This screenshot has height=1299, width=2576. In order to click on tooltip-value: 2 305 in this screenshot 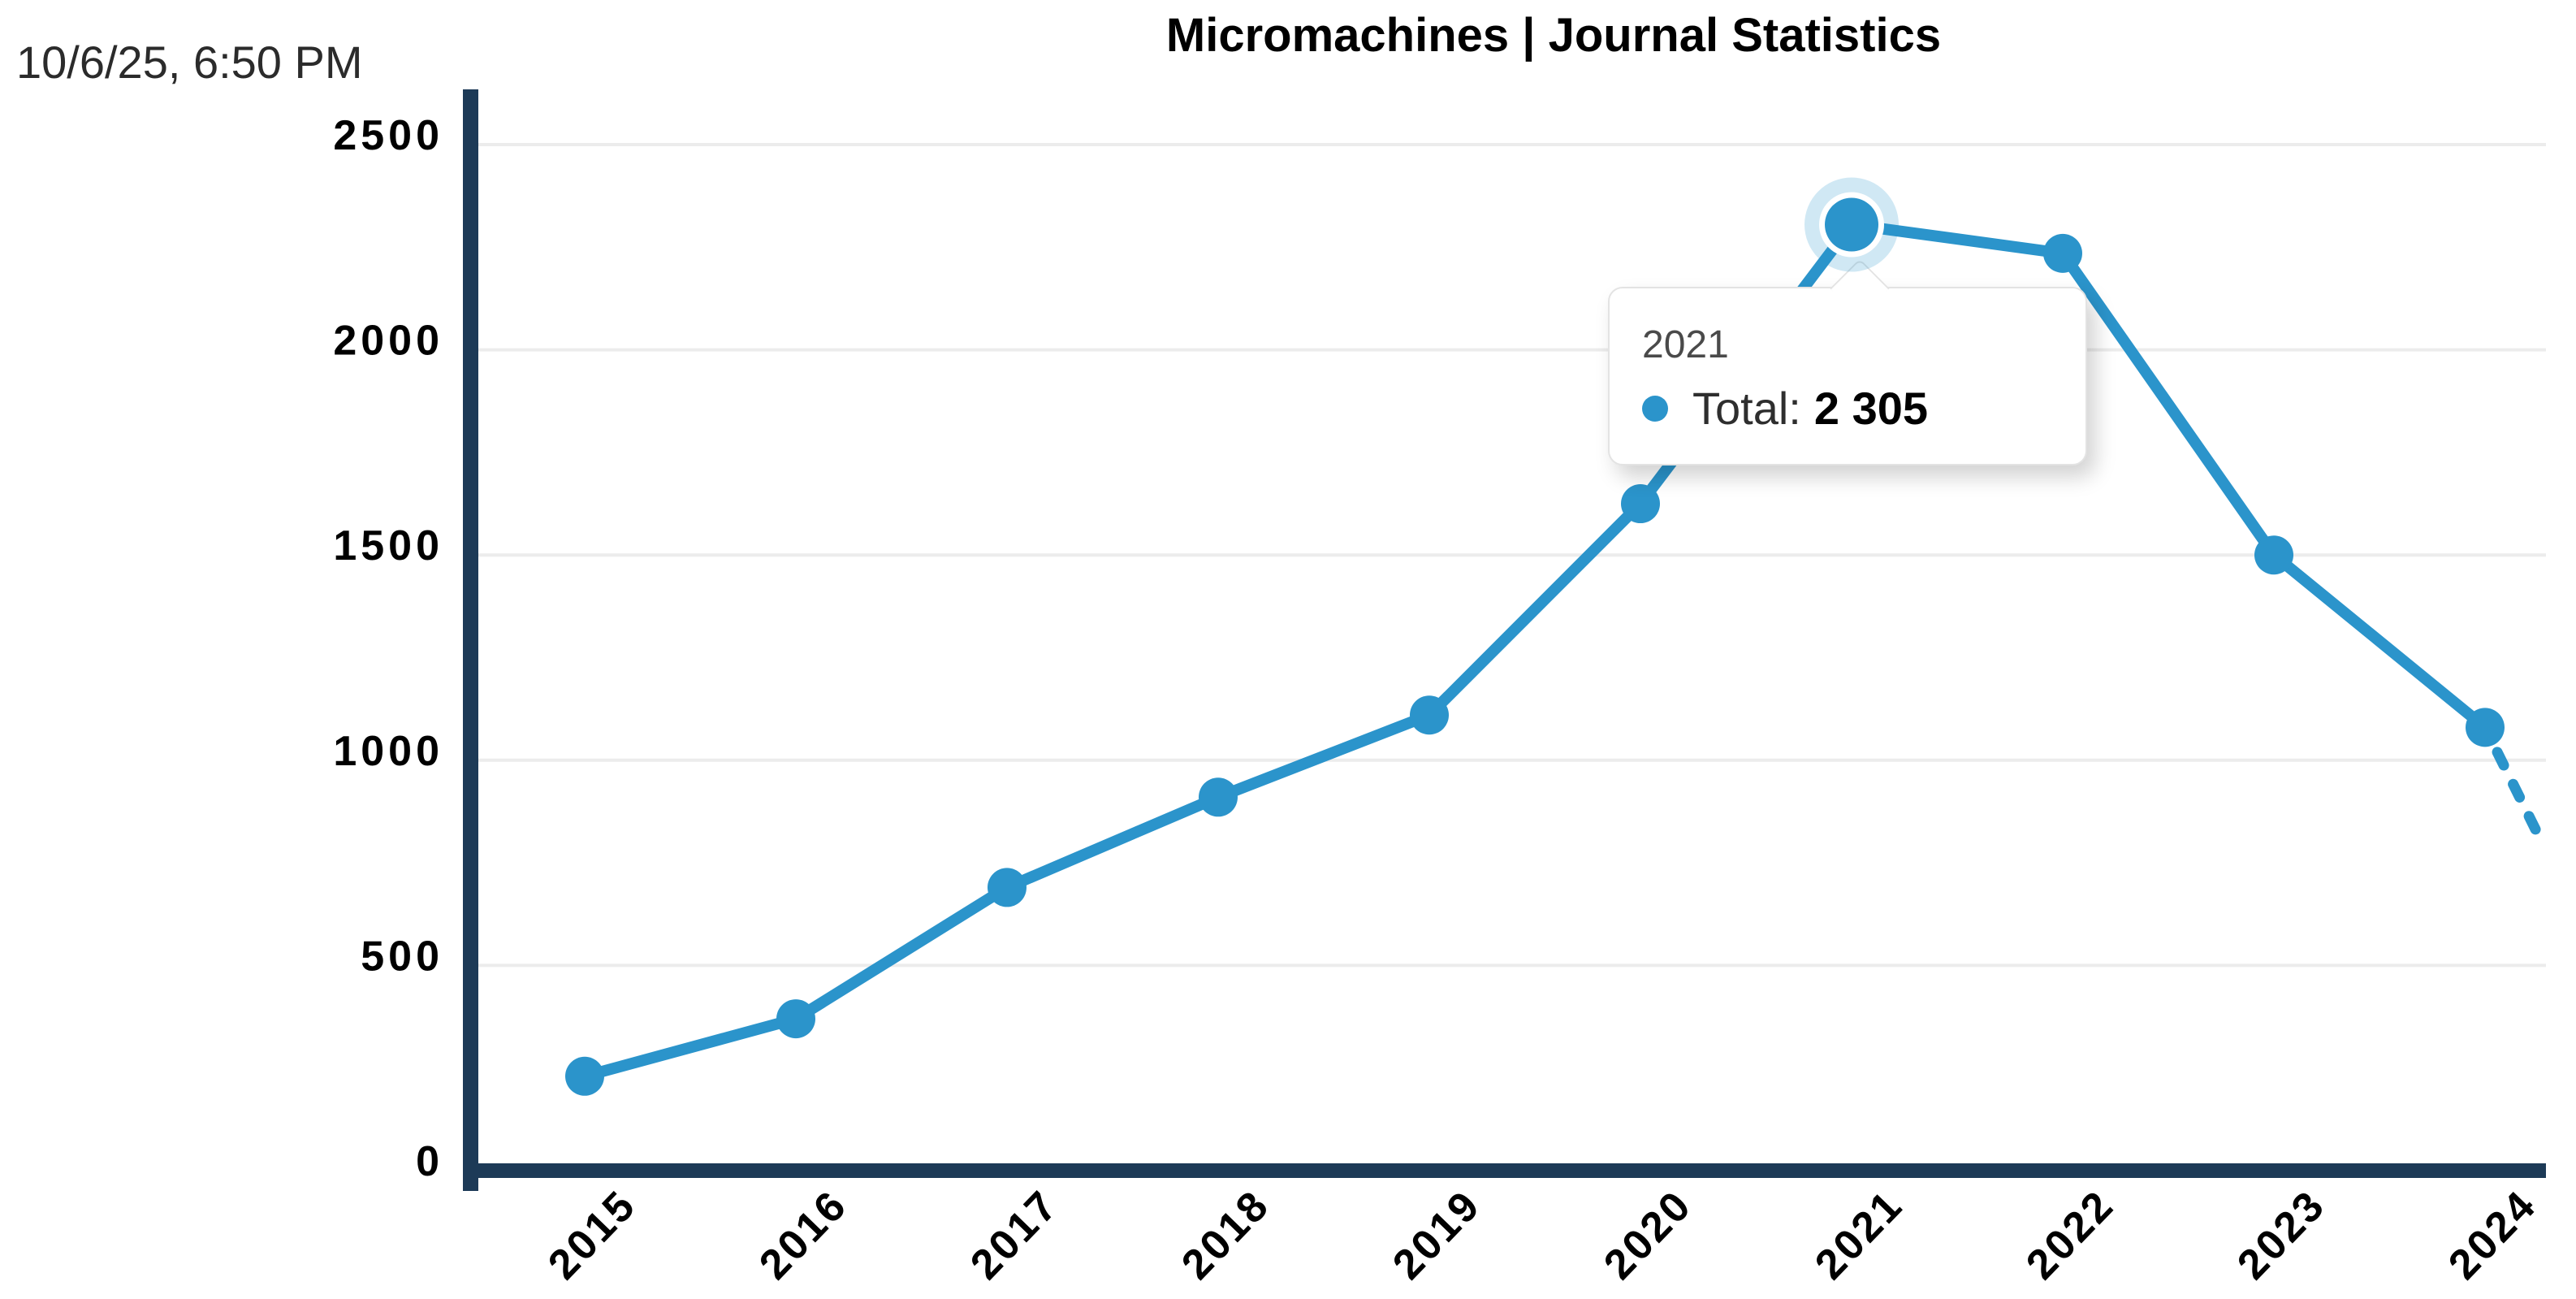, I will do `click(1871, 409)`.